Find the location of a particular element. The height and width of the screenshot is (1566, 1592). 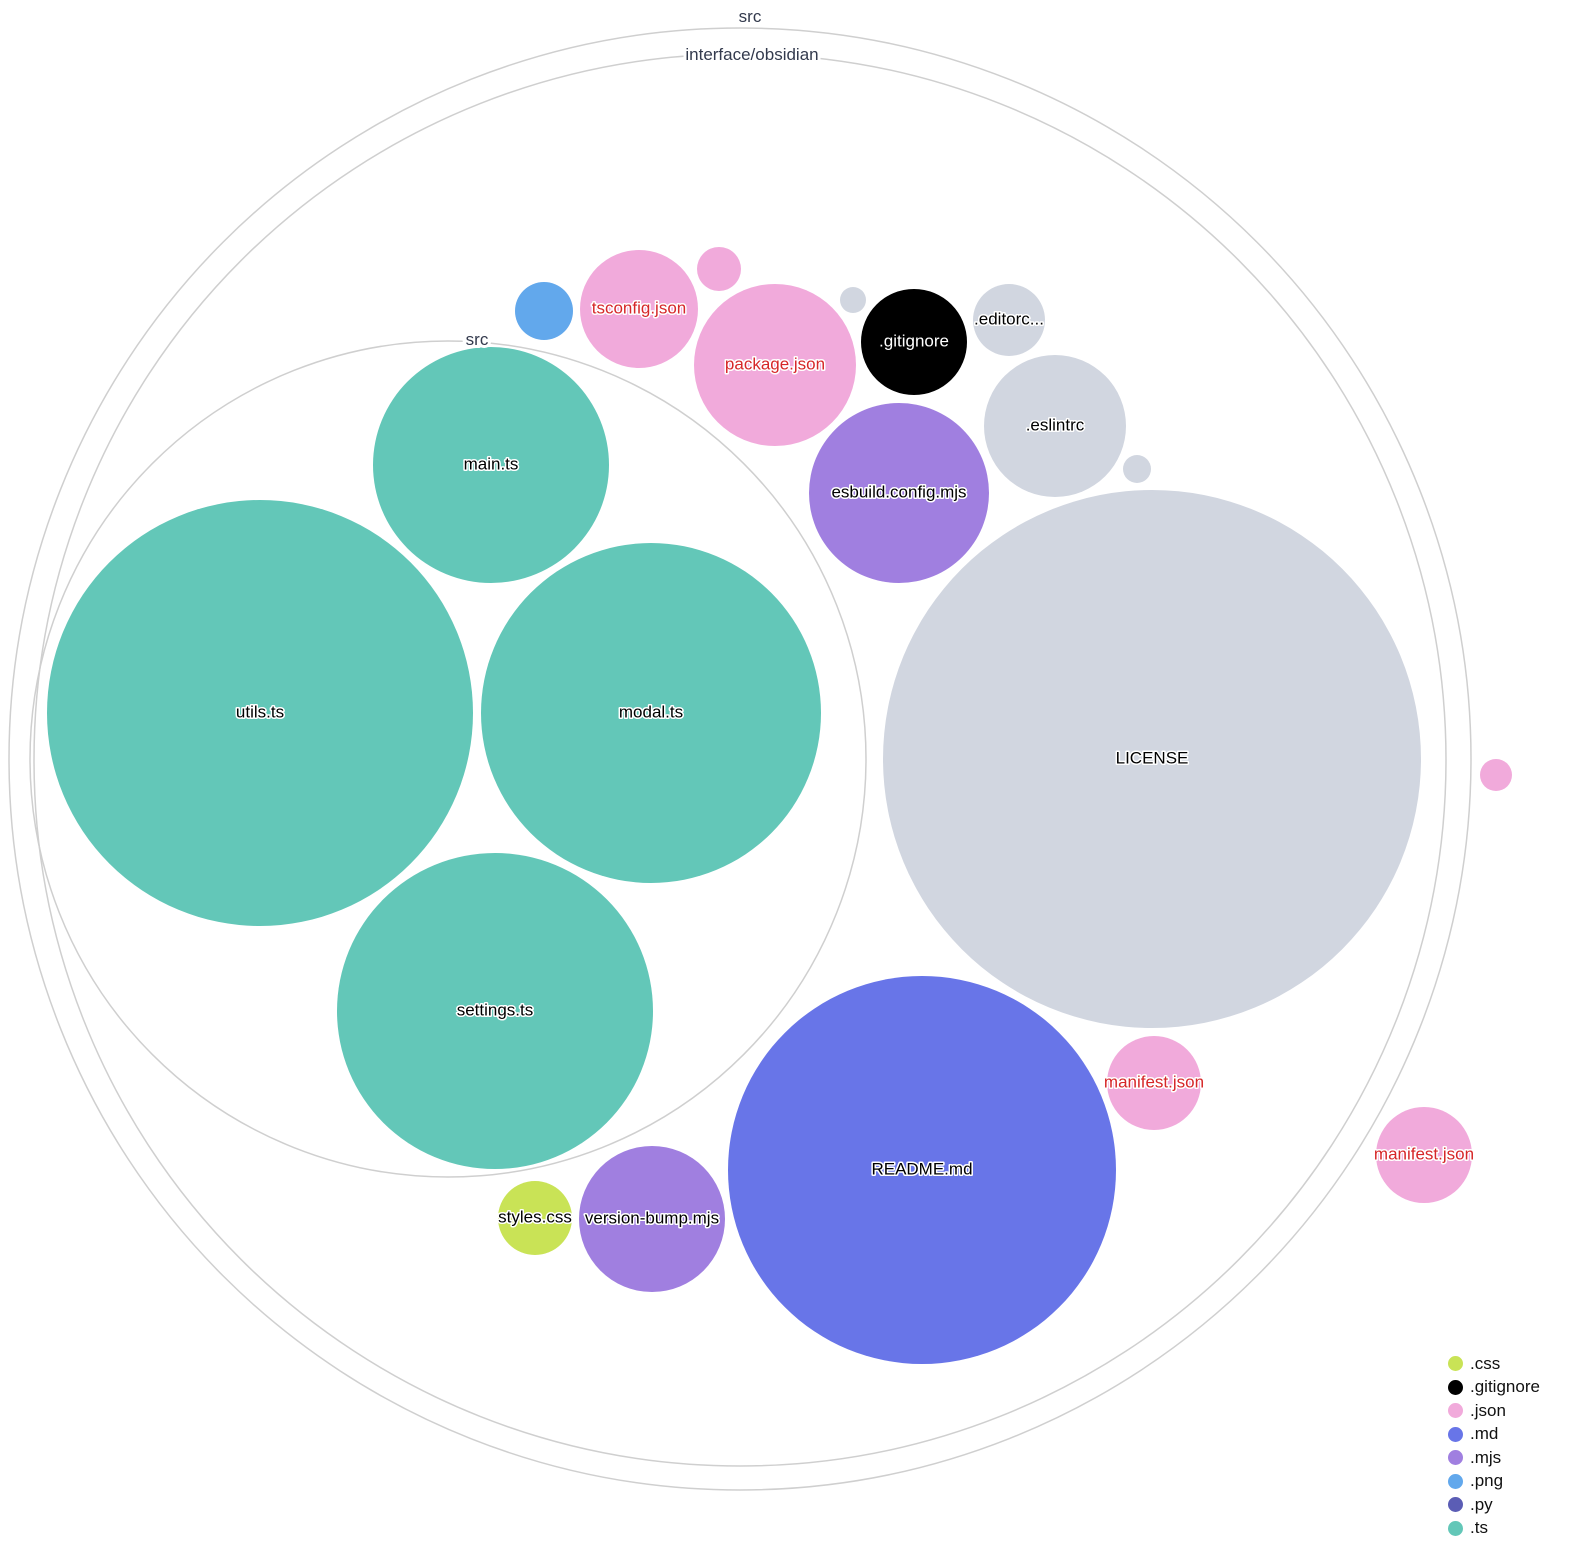

legend-label: .gitignore is located at coordinates (1505, 1387).